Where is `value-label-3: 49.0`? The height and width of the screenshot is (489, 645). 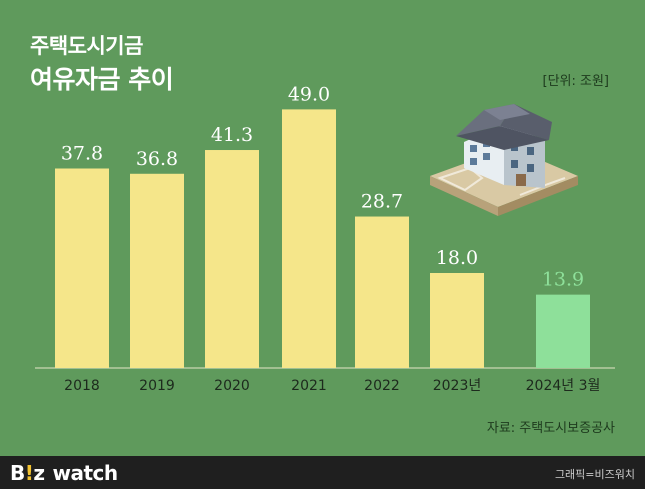 value-label-3: 49.0 is located at coordinates (309, 94).